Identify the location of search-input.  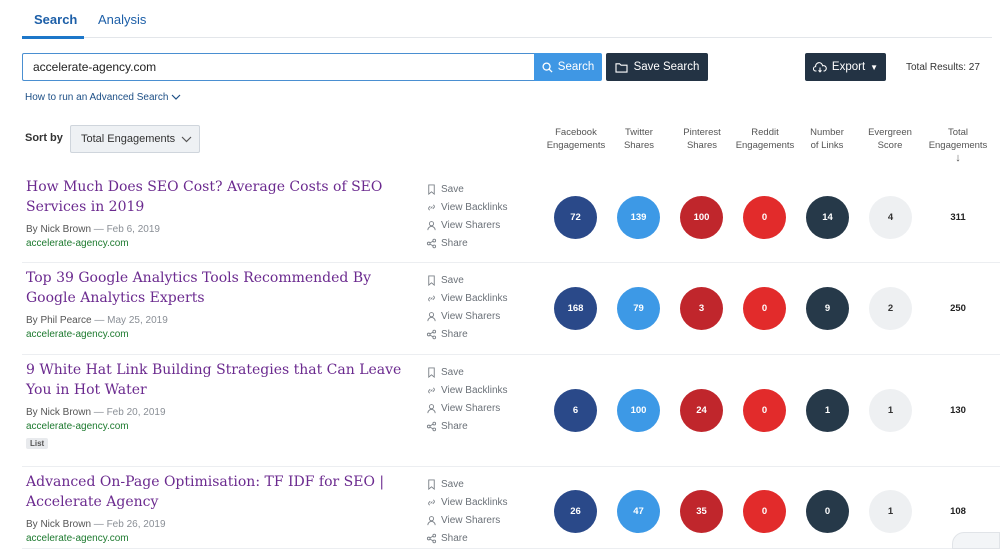
(278, 67).